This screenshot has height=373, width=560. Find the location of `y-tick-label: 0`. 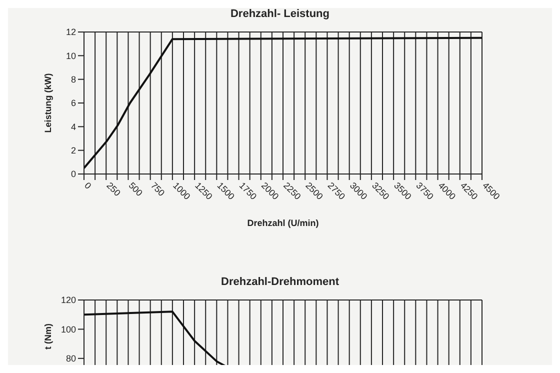

y-tick-label: 0 is located at coordinates (73, 174).